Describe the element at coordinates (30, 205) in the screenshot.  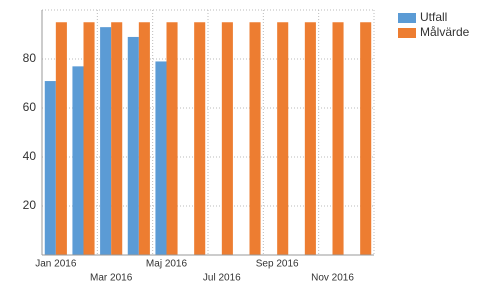
I see `y-tick-label: 20` at that location.